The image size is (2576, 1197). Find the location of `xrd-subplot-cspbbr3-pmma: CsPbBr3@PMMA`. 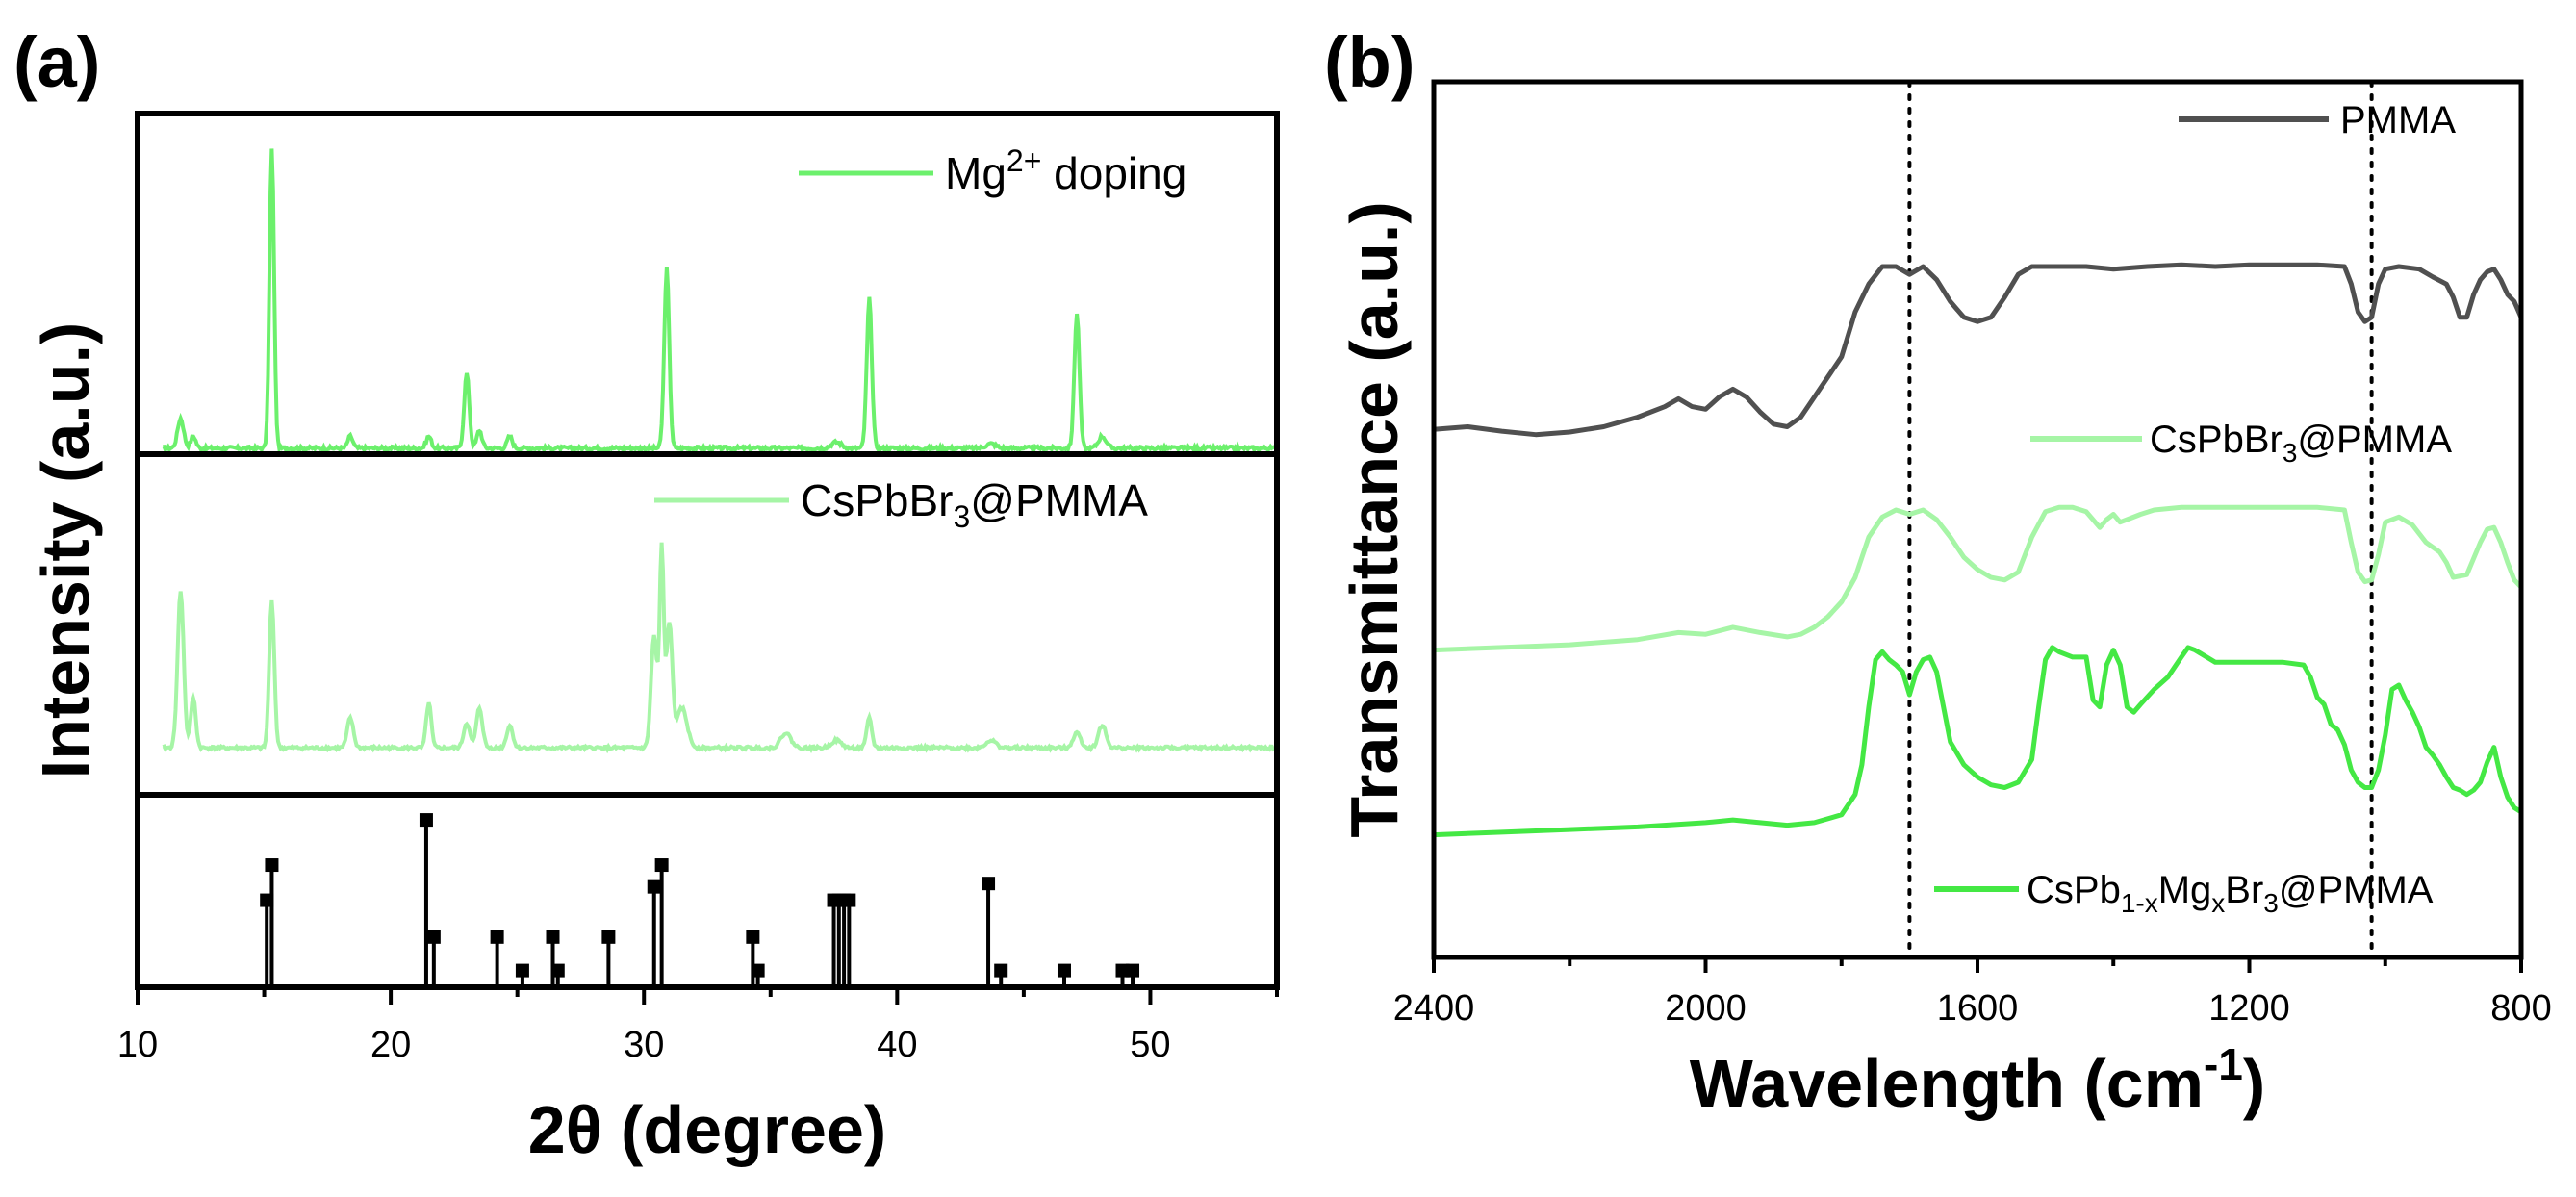

xrd-subplot-cspbbr3-pmma: CsPbBr3@PMMA is located at coordinates (719, 614).